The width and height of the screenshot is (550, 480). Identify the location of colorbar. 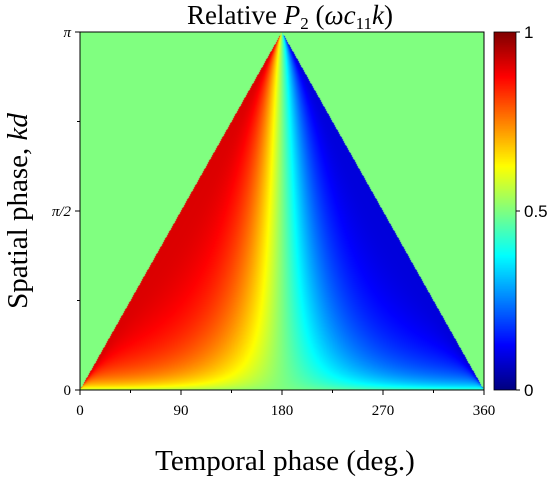
(505, 211).